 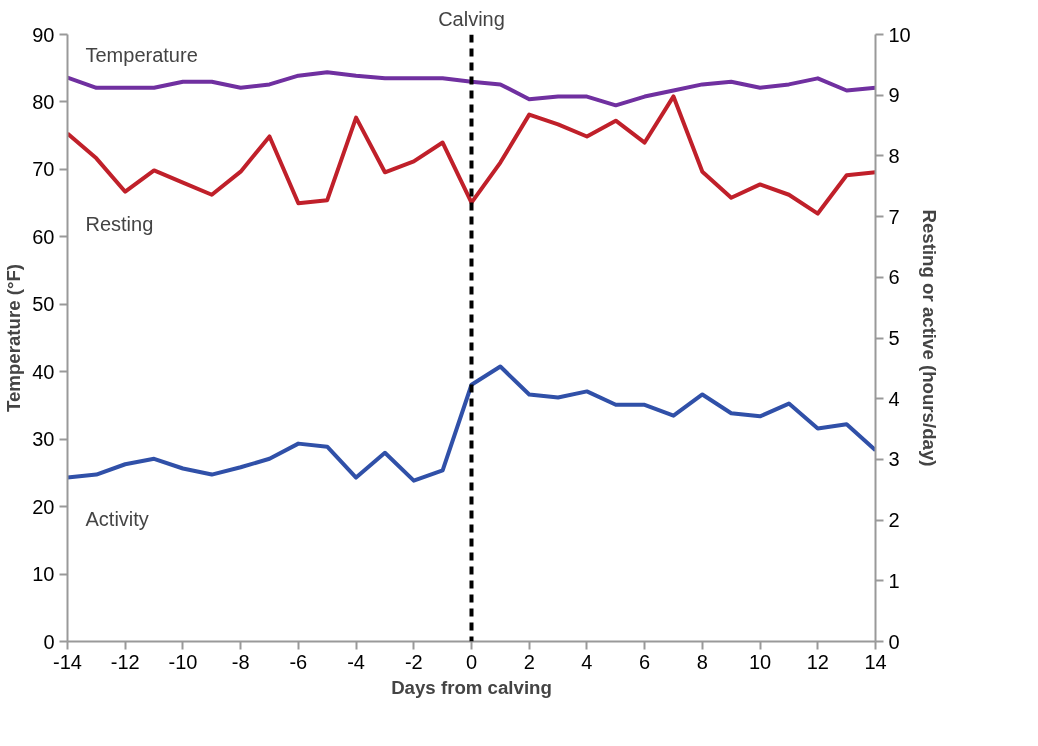 What do you see at coordinates (899, 34) in the screenshot?
I see `y2-tick-label: 10` at bounding box center [899, 34].